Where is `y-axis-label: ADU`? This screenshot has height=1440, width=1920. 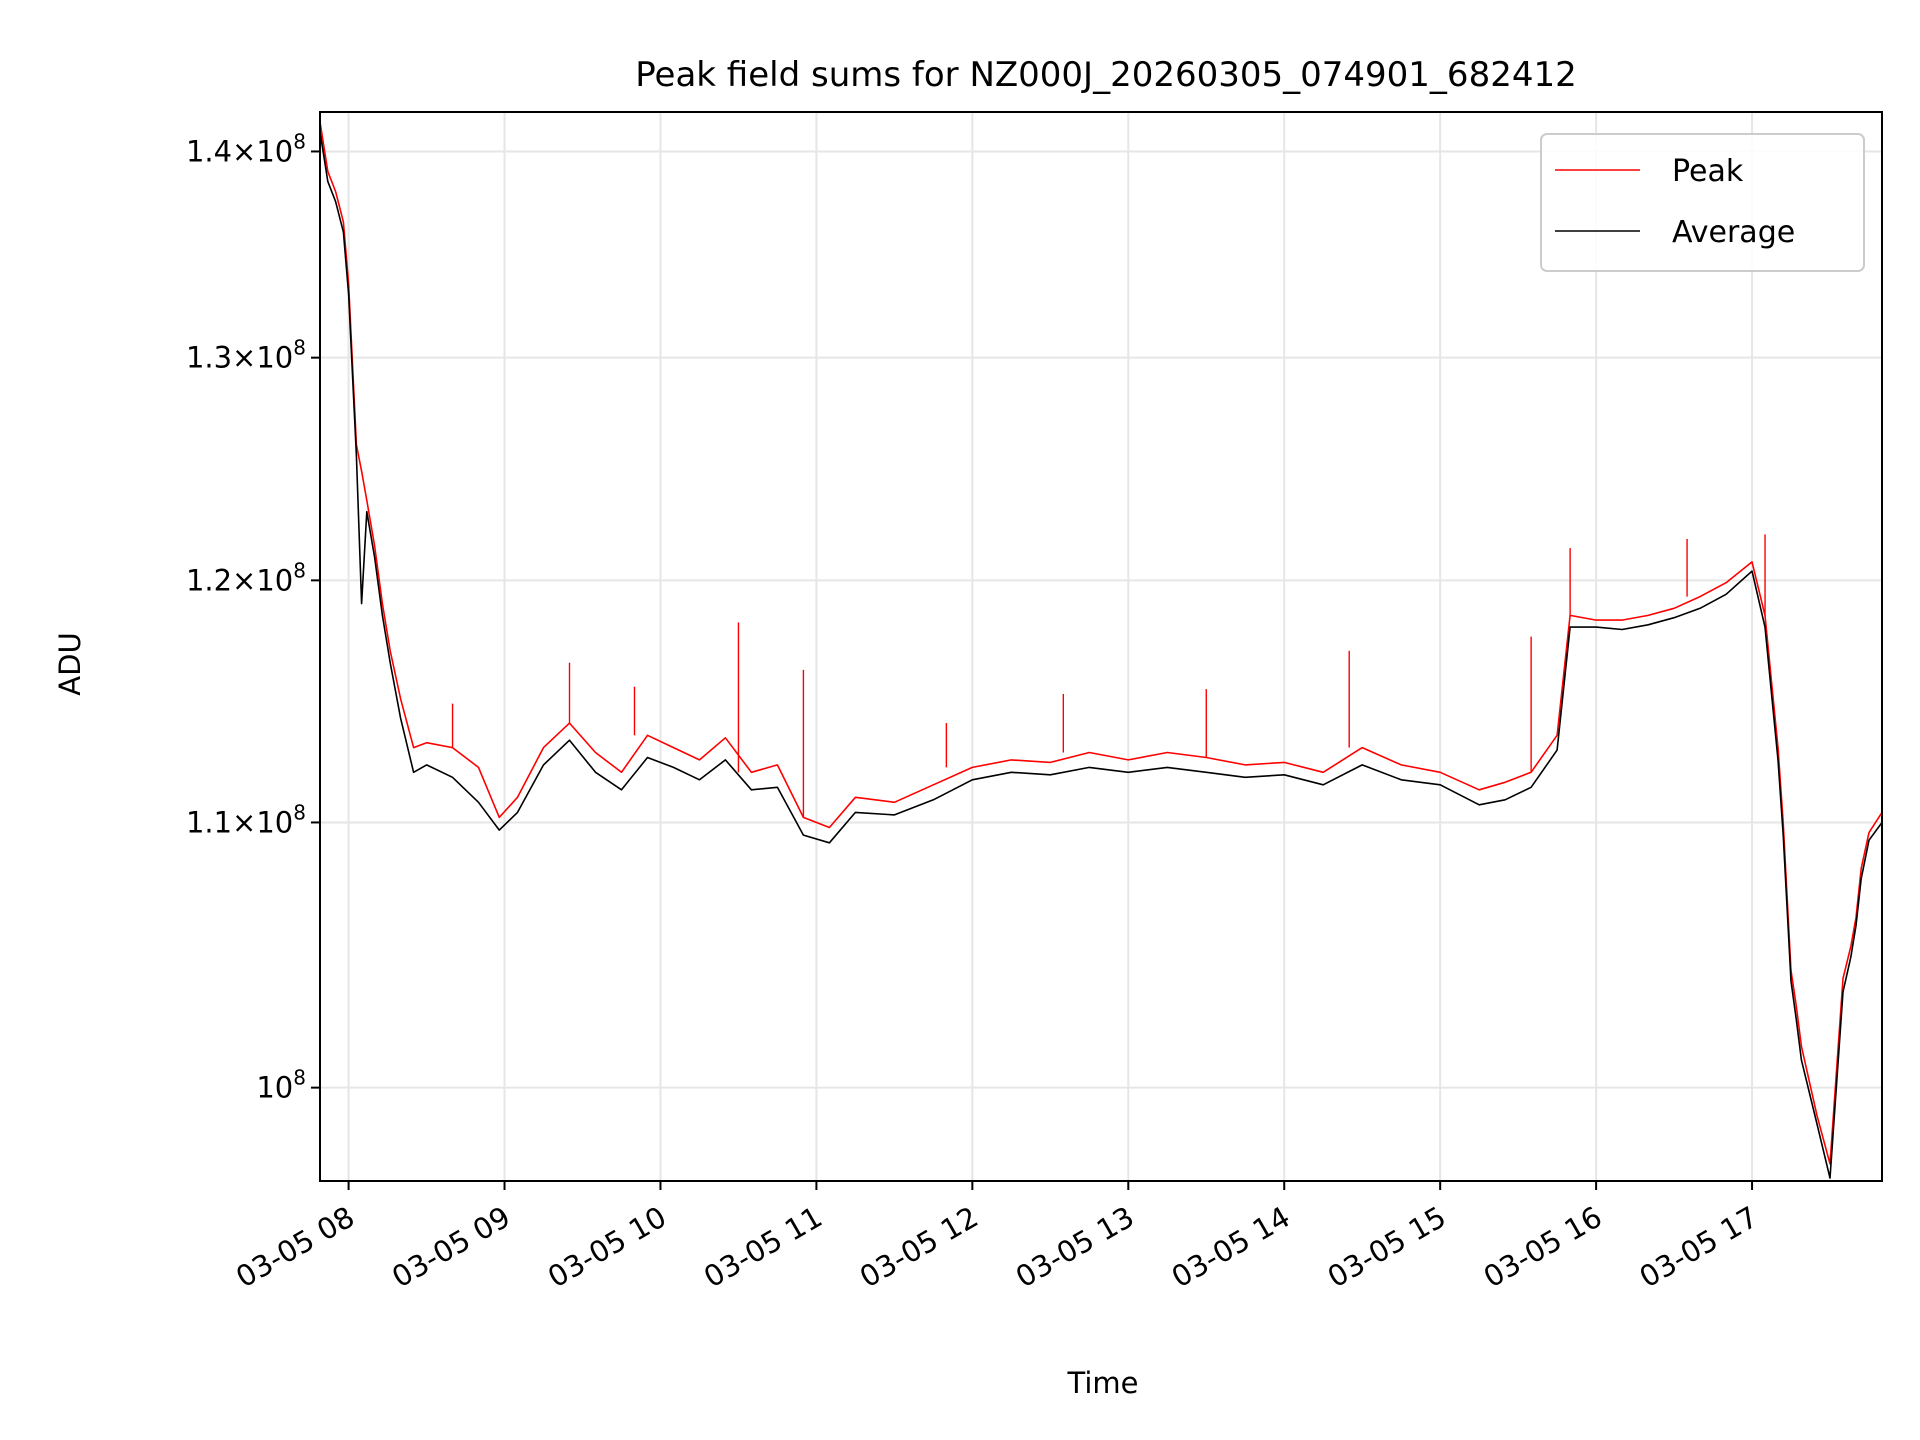 y-axis-label: ADU is located at coordinates (70, 663).